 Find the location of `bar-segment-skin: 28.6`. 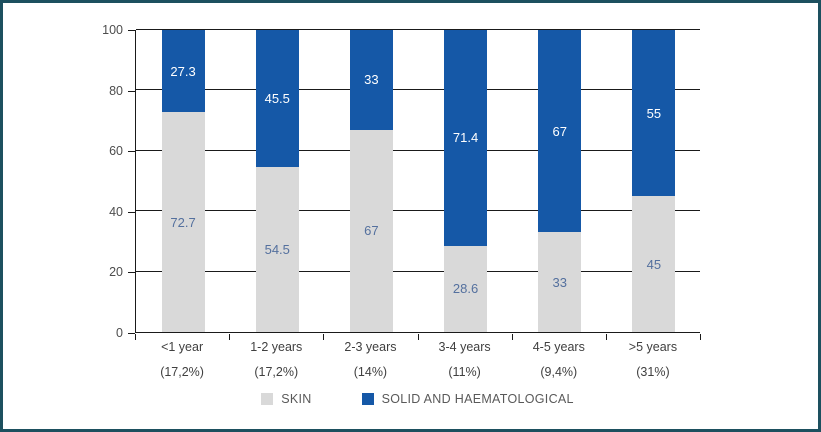

bar-segment-skin: 28.6 is located at coordinates (466, 288).